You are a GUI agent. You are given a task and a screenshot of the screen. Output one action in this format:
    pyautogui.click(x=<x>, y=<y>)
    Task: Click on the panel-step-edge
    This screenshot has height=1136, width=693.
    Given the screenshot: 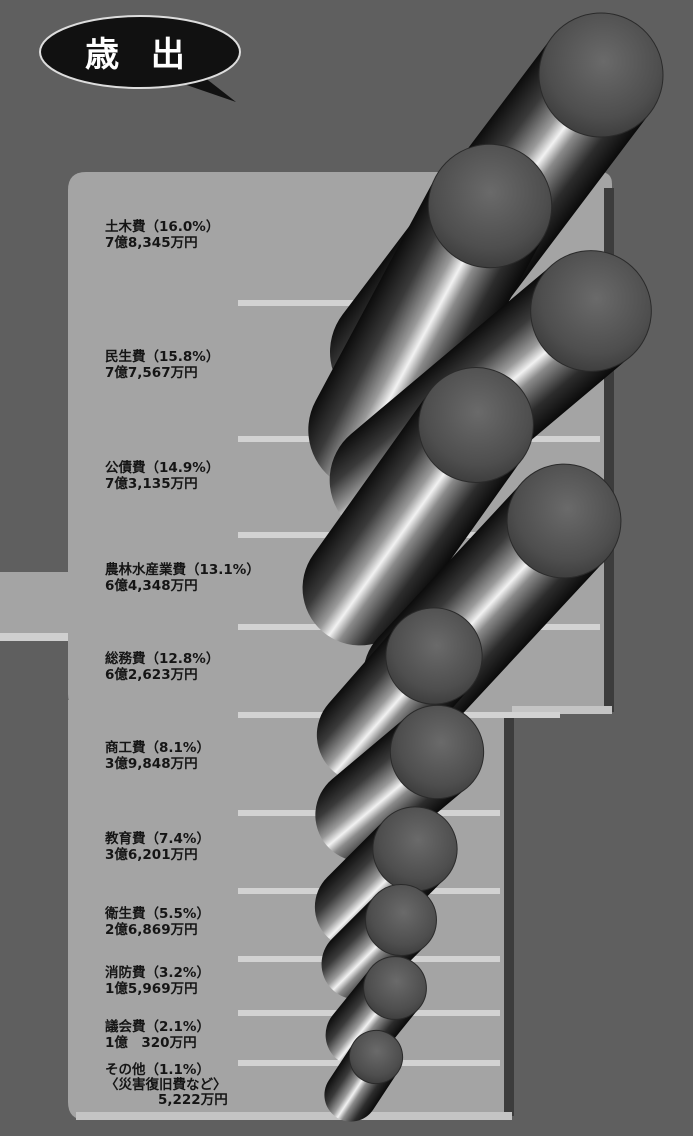 What is the action you would take?
    pyautogui.click(x=562, y=710)
    